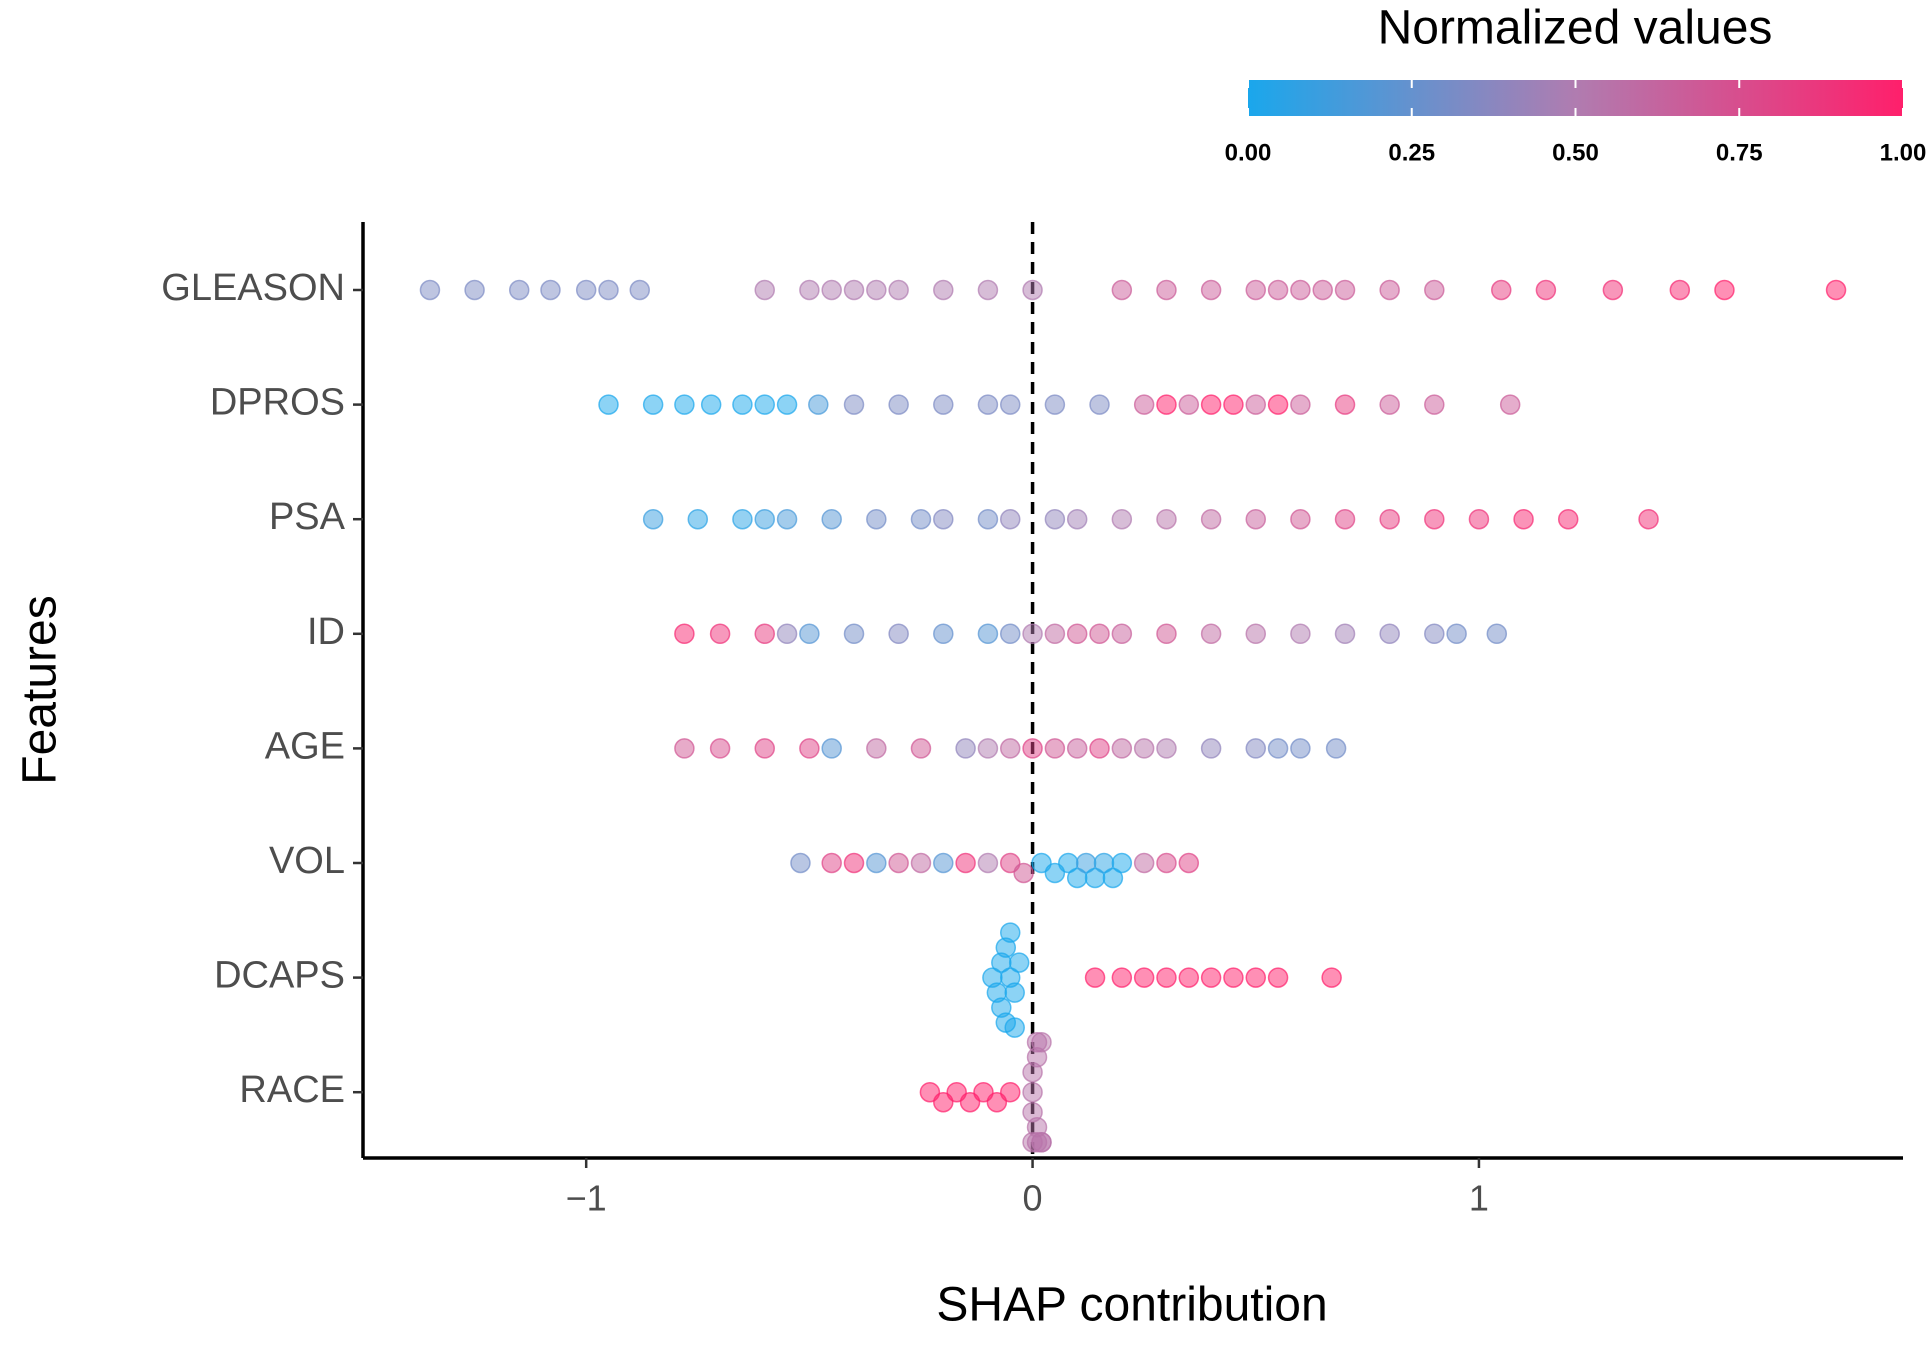 Image resolution: width=1932 pixels, height=1364 pixels. Describe the element at coordinates (307, 517) in the screenshot. I see `y-tick-label: PSA` at that location.